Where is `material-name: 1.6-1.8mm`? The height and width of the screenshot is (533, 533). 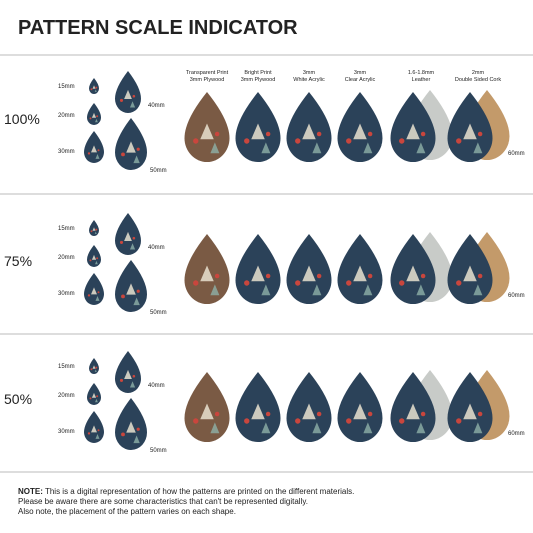 material-name: 1.6-1.8mm is located at coordinates (421, 73).